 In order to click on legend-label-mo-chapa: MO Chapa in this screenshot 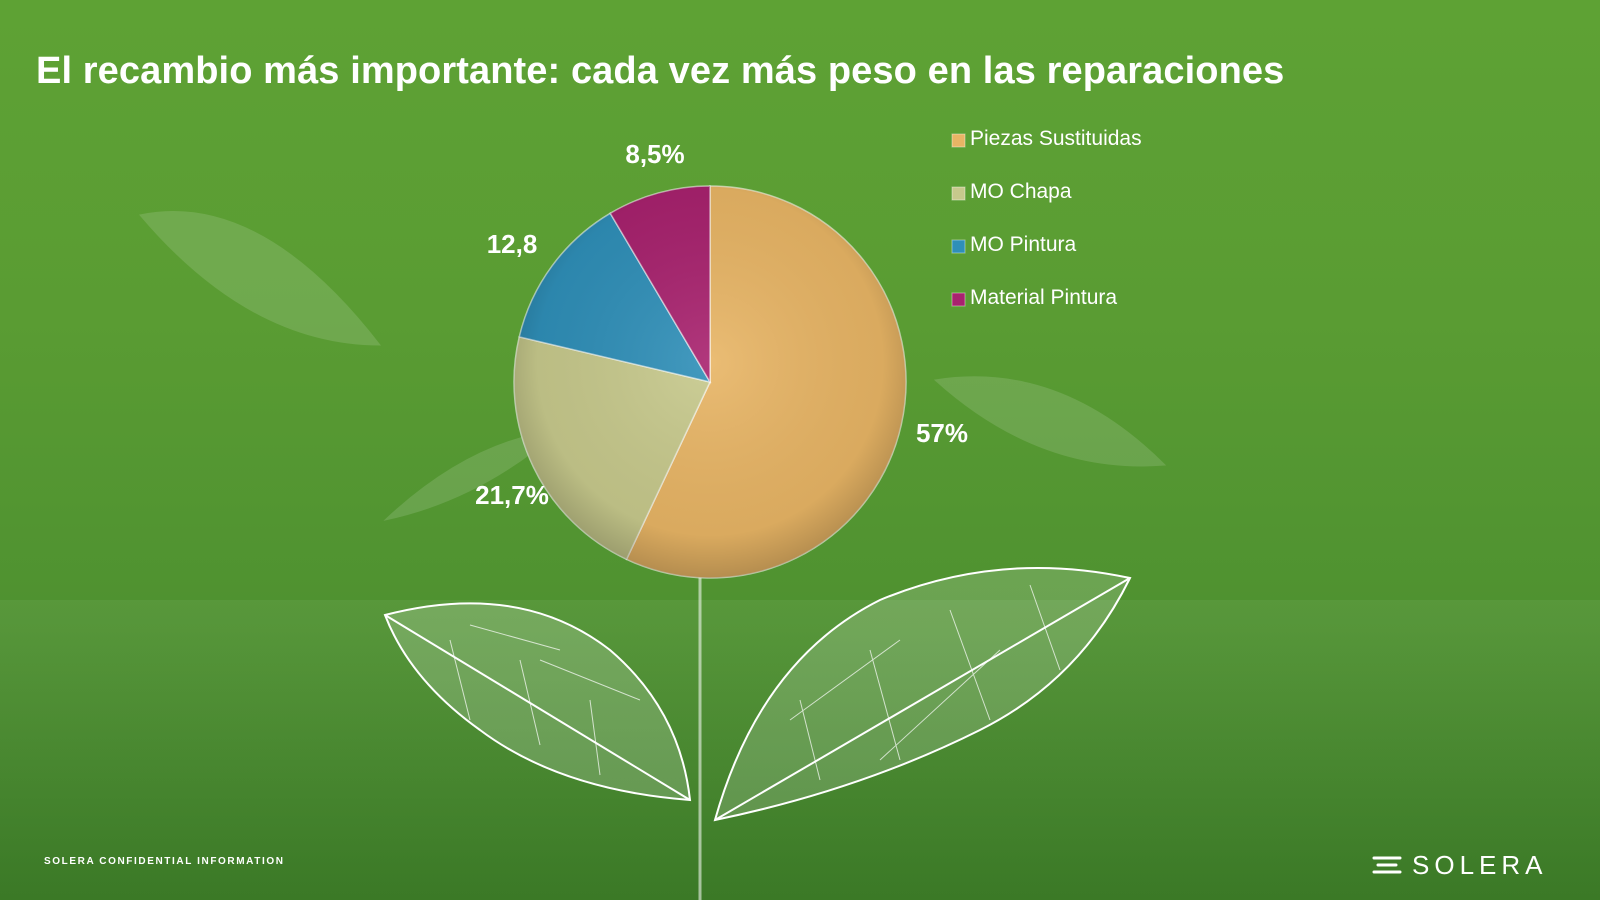, I will do `click(1021, 191)`.